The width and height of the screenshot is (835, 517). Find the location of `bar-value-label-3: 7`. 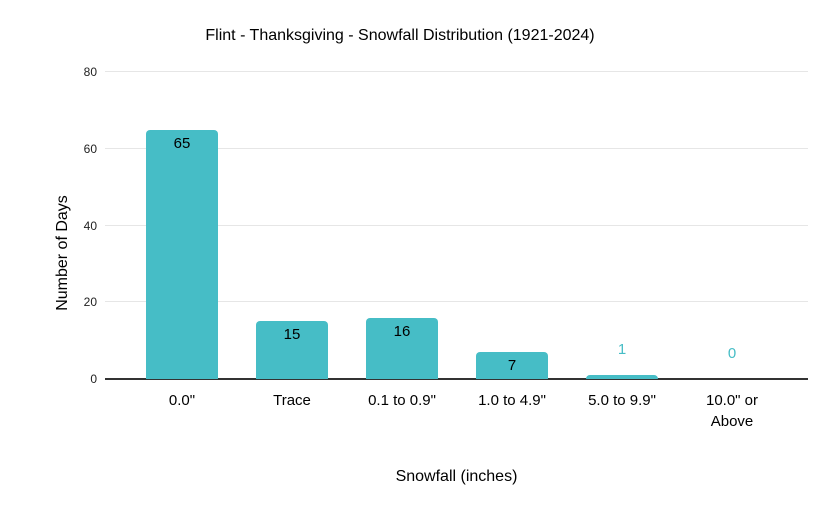

bar-value-label-3: 7 is located at coordinates (512, 366).